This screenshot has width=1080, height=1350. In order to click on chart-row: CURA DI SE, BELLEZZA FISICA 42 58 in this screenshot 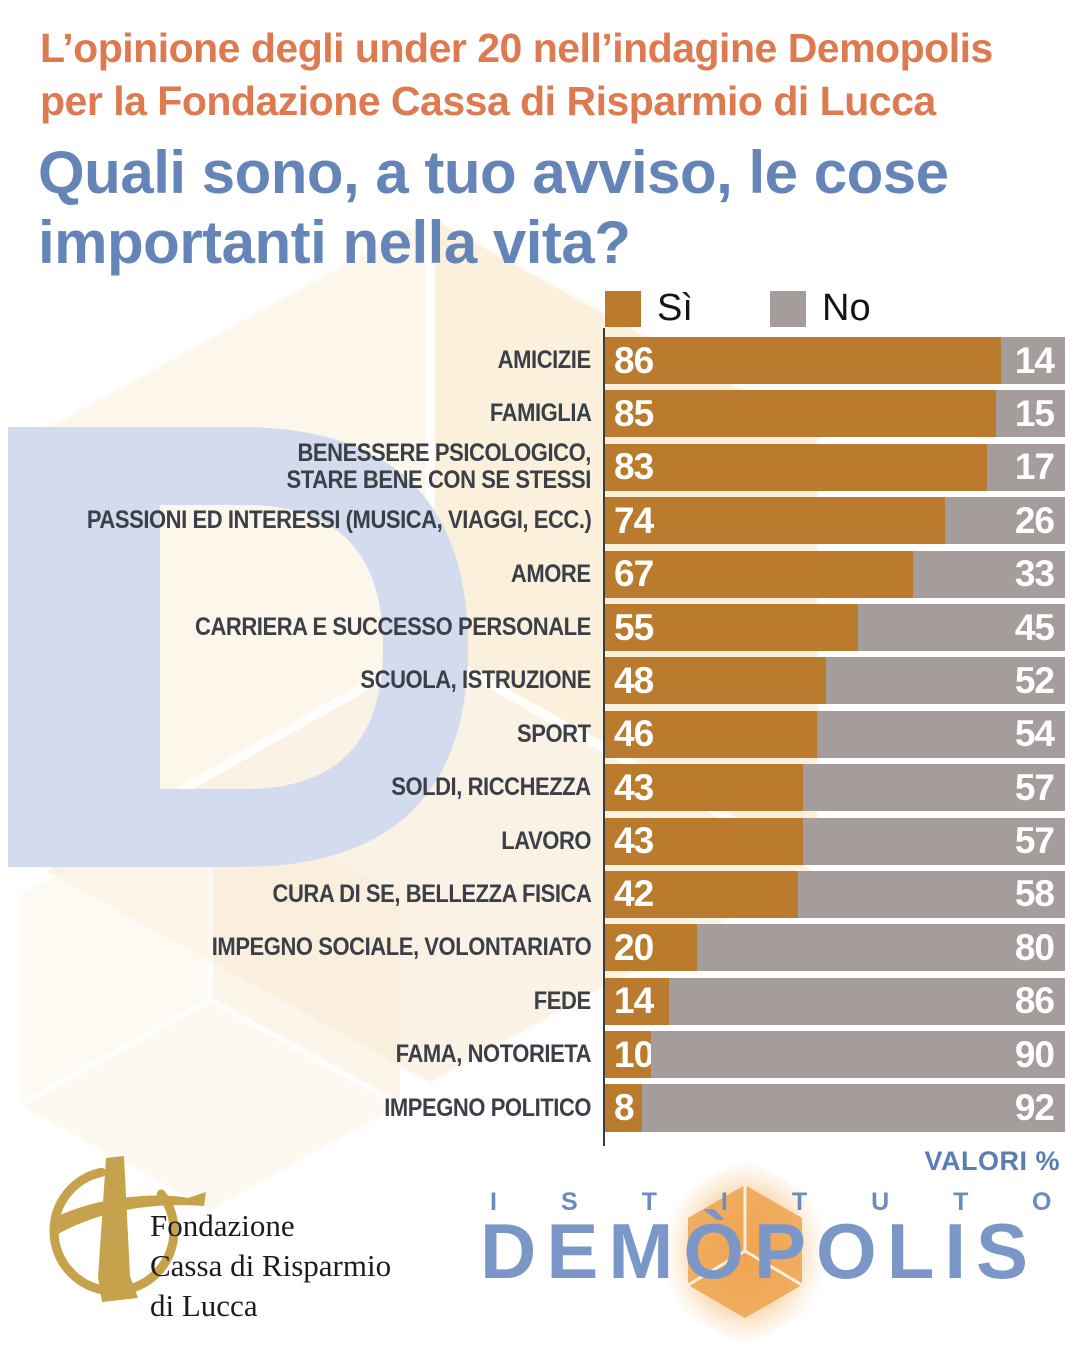, I will do `click(532, 894)`.